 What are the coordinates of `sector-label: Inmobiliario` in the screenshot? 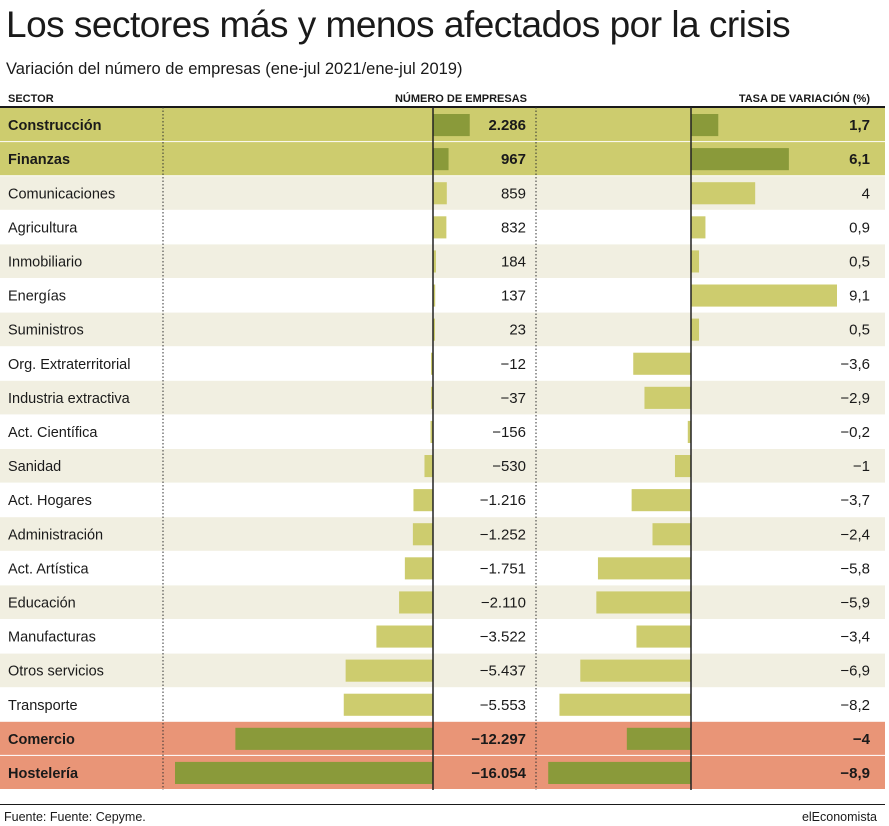 It's located at (45, 262).